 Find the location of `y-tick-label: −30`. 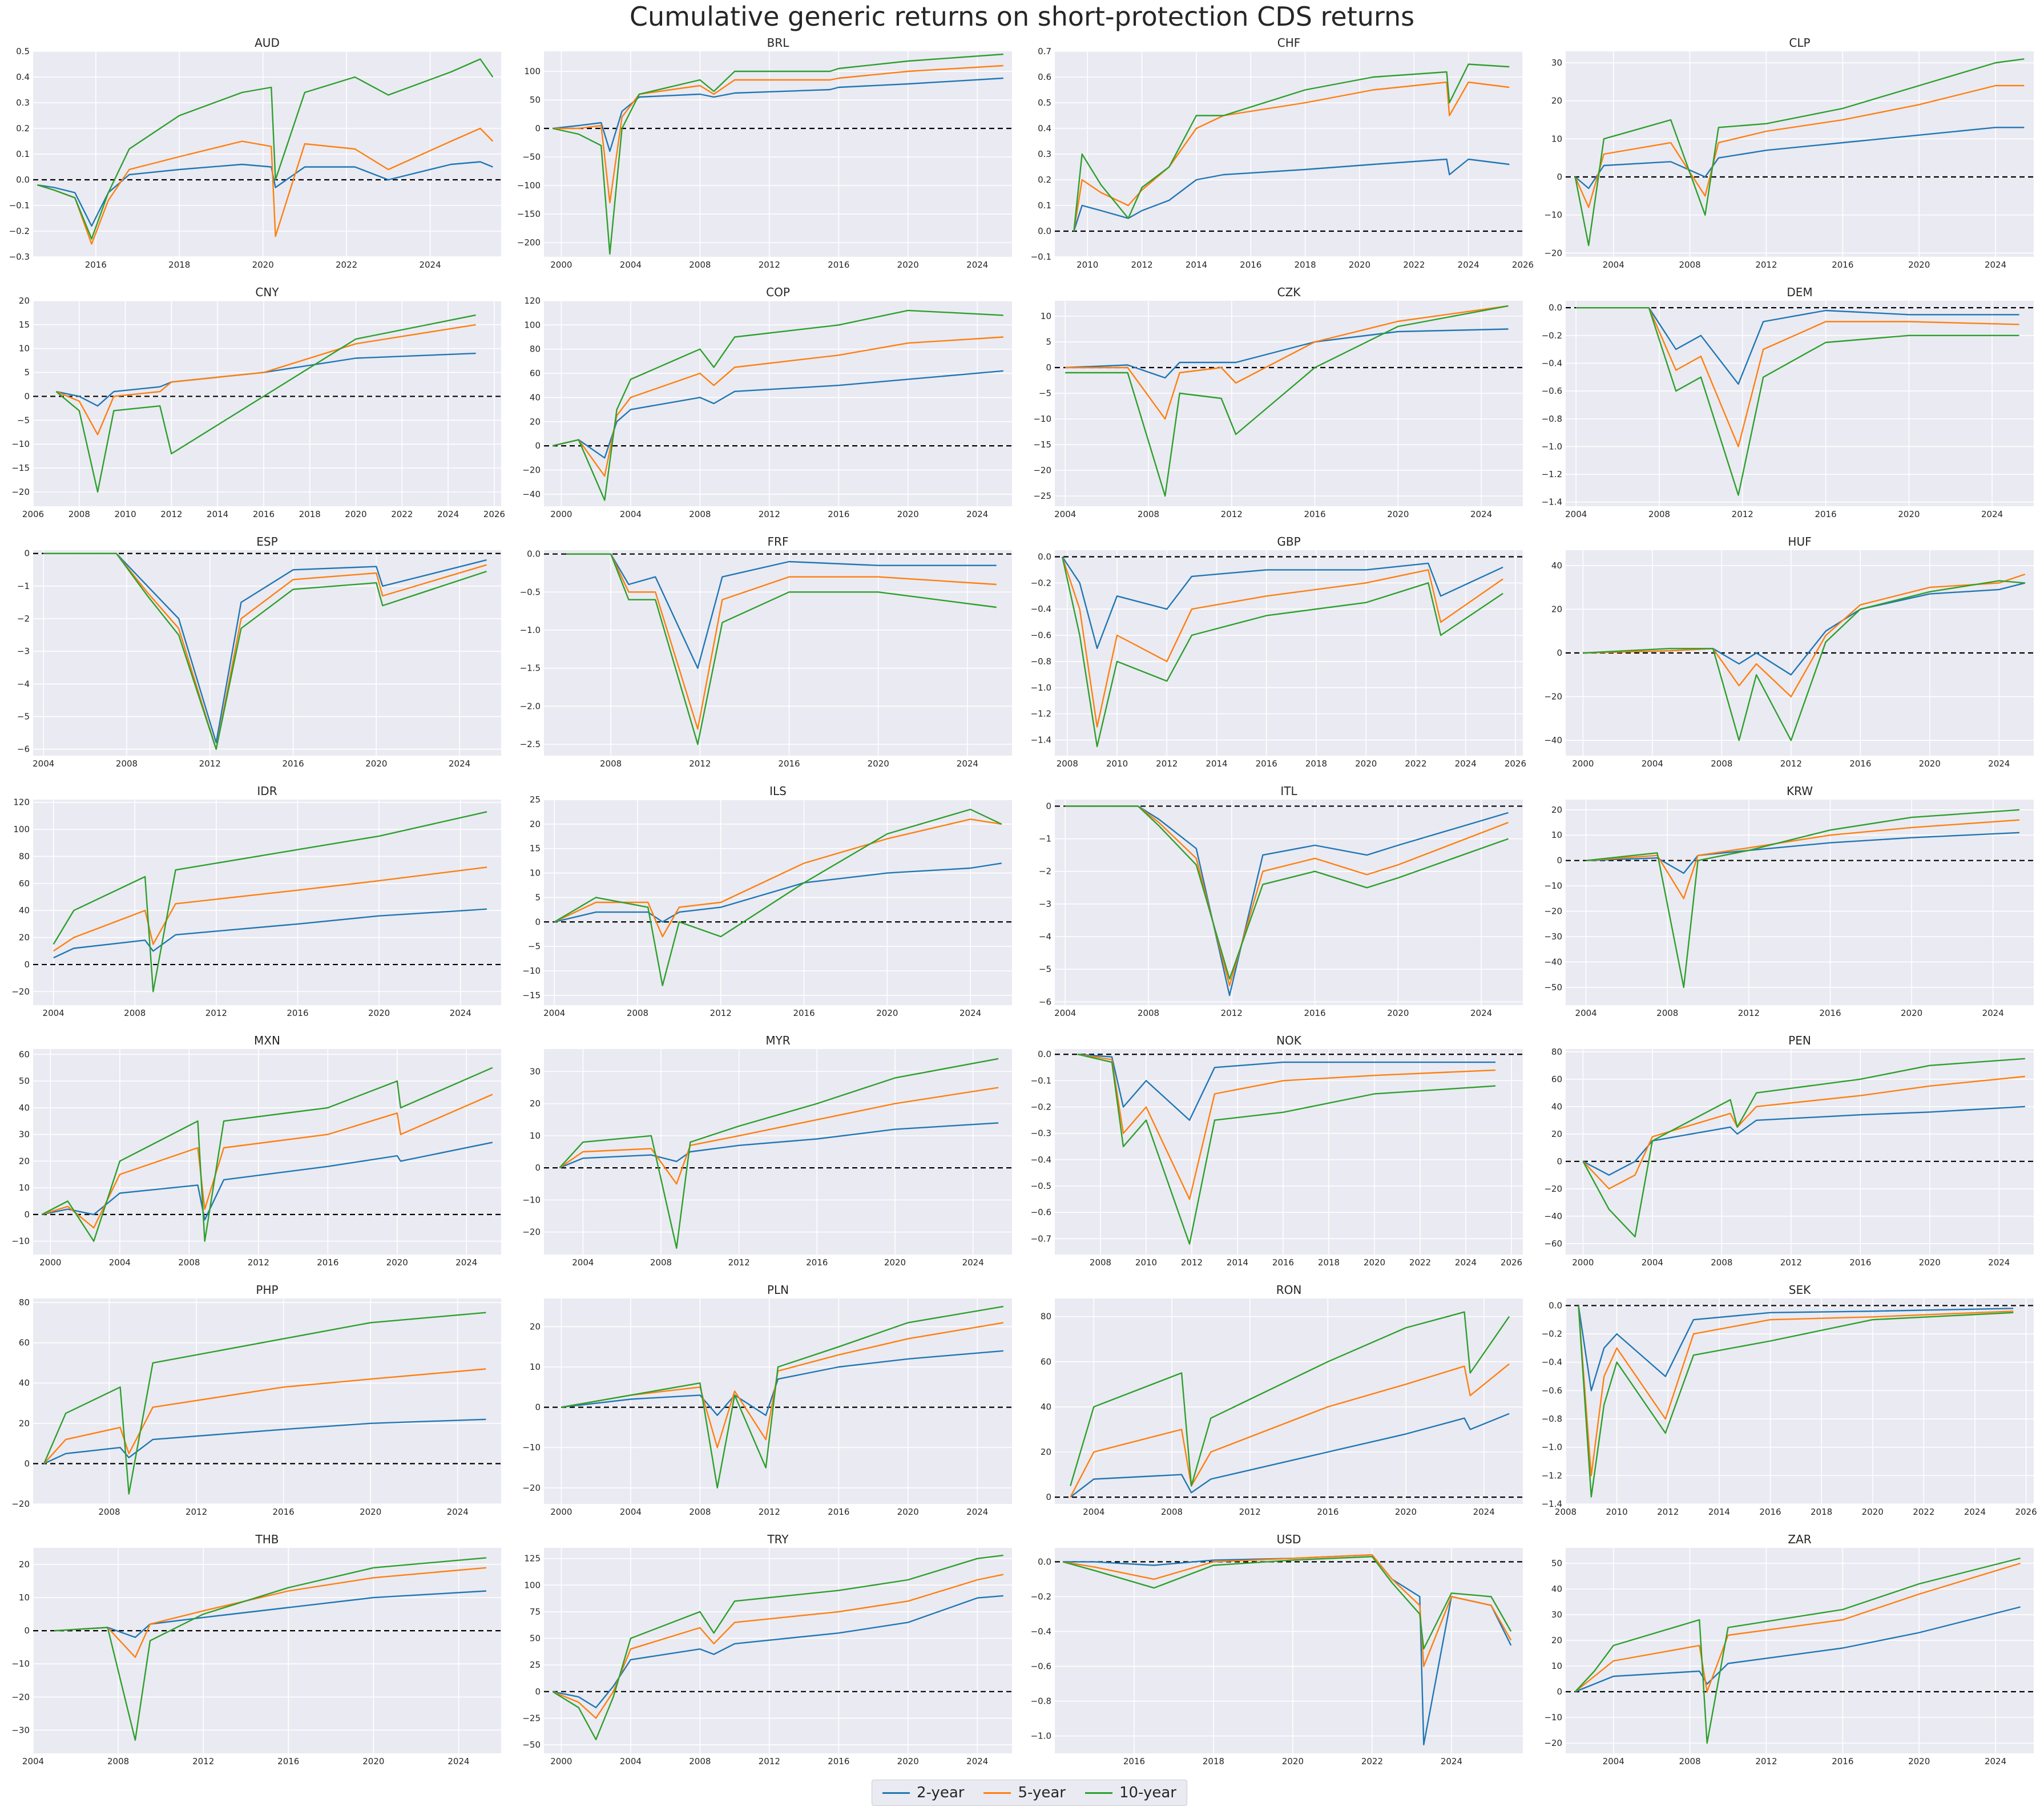

y-tick-label: −30 is located at coordinates (20, 1730).